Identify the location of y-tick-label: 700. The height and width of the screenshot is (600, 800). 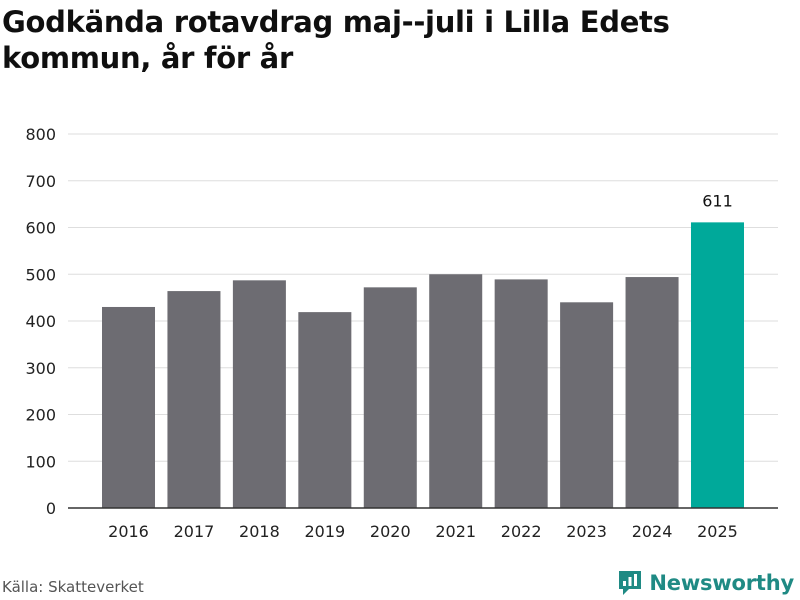
(40, 181).